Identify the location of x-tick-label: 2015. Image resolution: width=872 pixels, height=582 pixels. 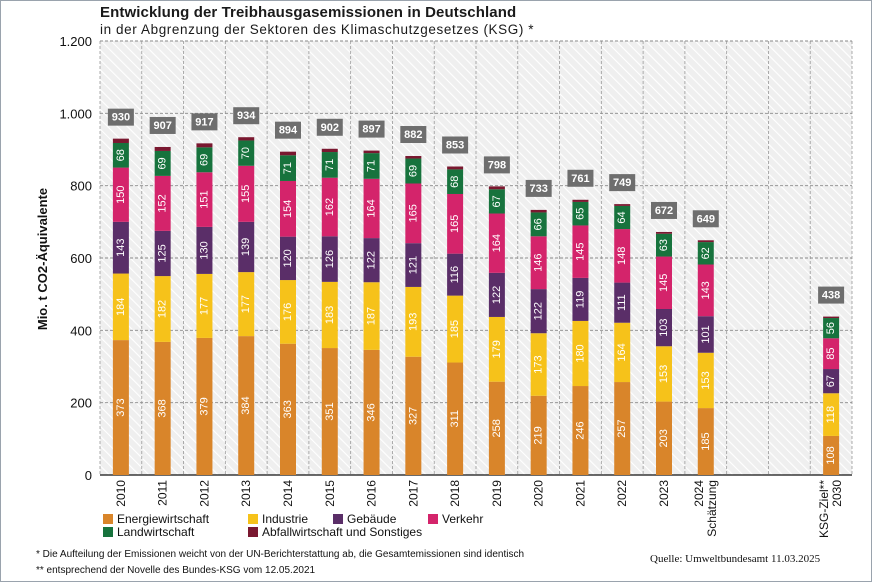
(330, 493).